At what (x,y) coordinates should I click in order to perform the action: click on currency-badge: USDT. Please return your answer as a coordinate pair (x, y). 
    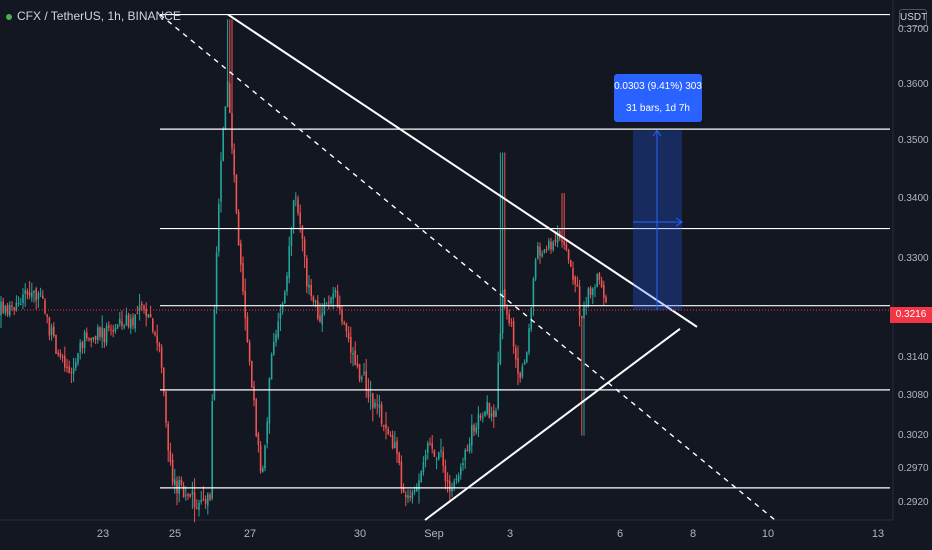
    Looking at the image, I should click on (913, 18).